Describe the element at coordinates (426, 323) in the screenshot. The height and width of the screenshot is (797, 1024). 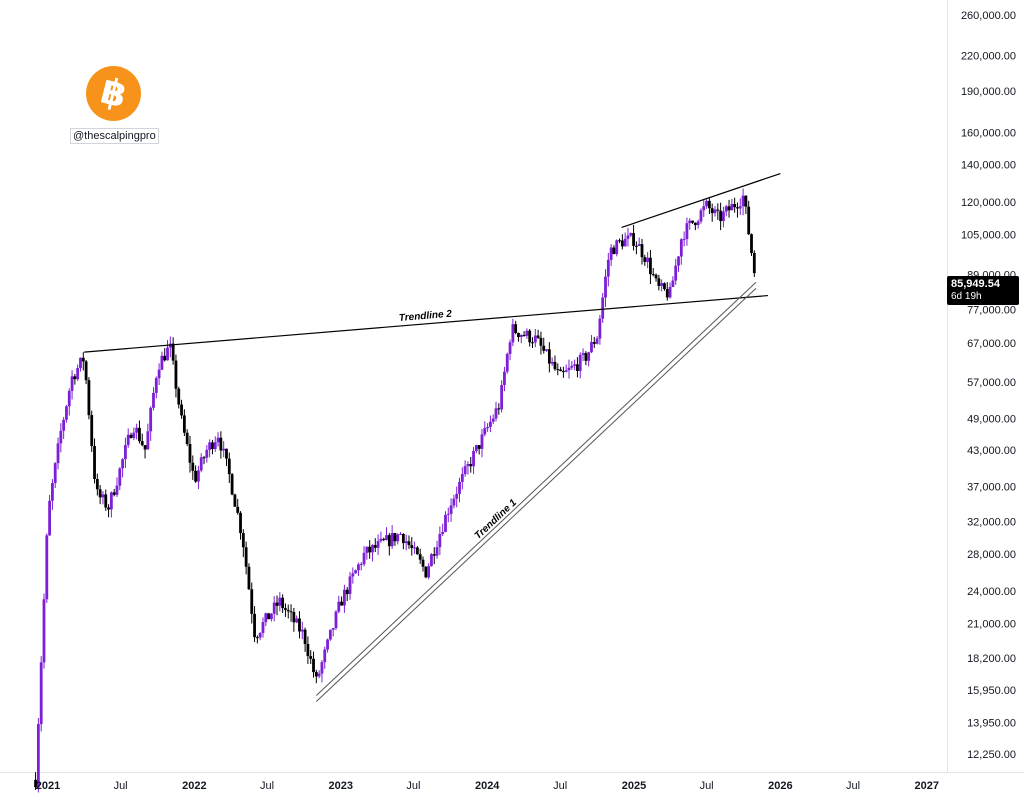
I see `trendline-2-line` at that location.